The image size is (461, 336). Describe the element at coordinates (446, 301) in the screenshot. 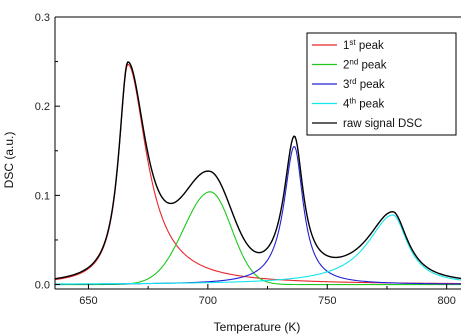

I see `x-tick-label: 800` at that location.